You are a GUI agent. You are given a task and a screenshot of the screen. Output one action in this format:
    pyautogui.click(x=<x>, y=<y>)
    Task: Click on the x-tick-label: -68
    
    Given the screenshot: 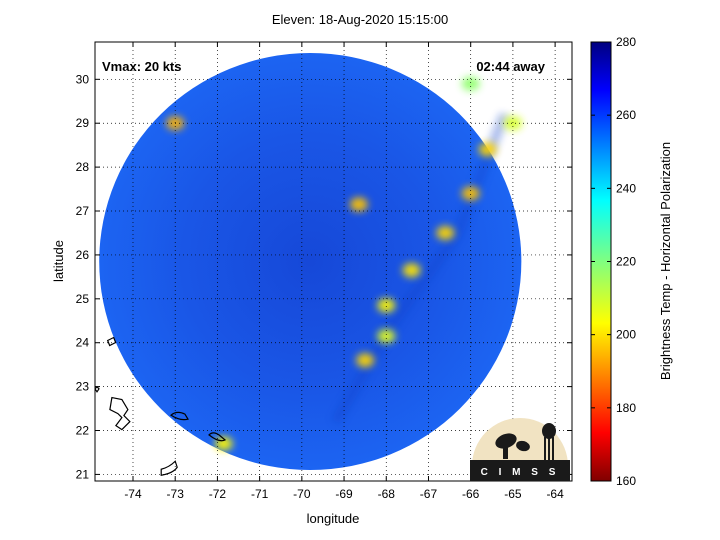 What is the action you would take?
    pyautogui.click(x=387, y=494)
    